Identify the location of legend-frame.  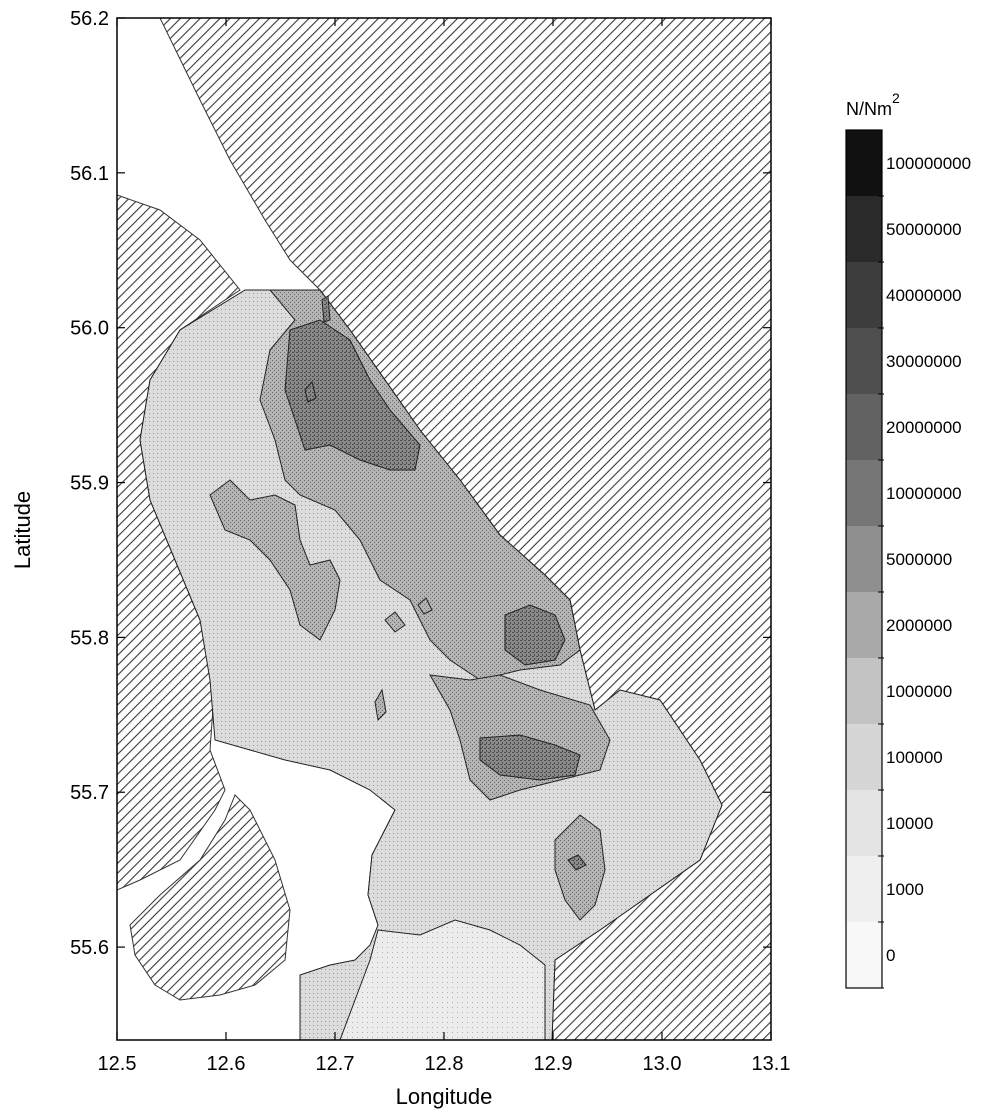
(864, 559).